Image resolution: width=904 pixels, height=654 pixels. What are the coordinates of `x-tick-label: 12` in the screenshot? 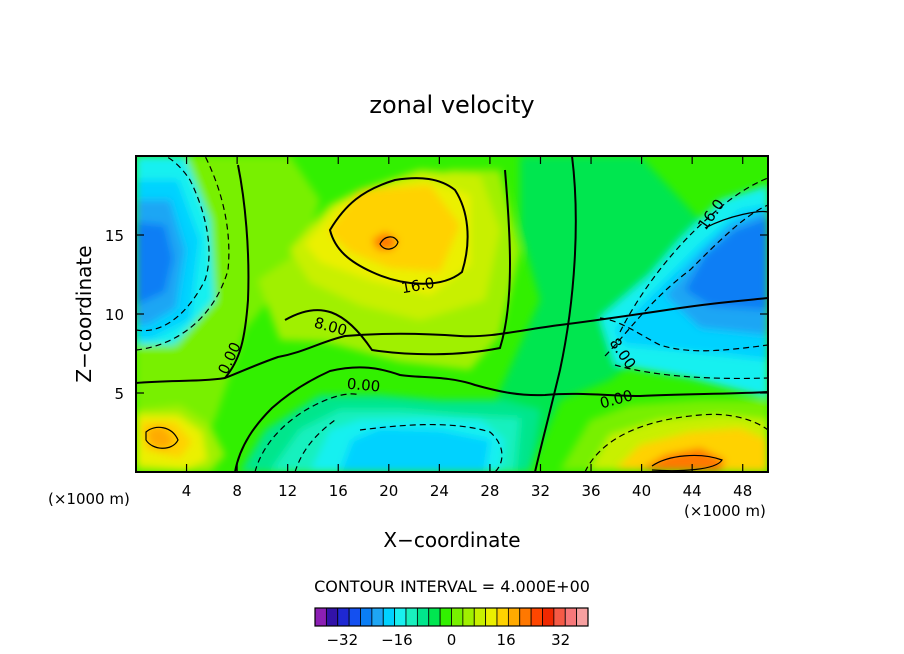 It's located at (287, 491).